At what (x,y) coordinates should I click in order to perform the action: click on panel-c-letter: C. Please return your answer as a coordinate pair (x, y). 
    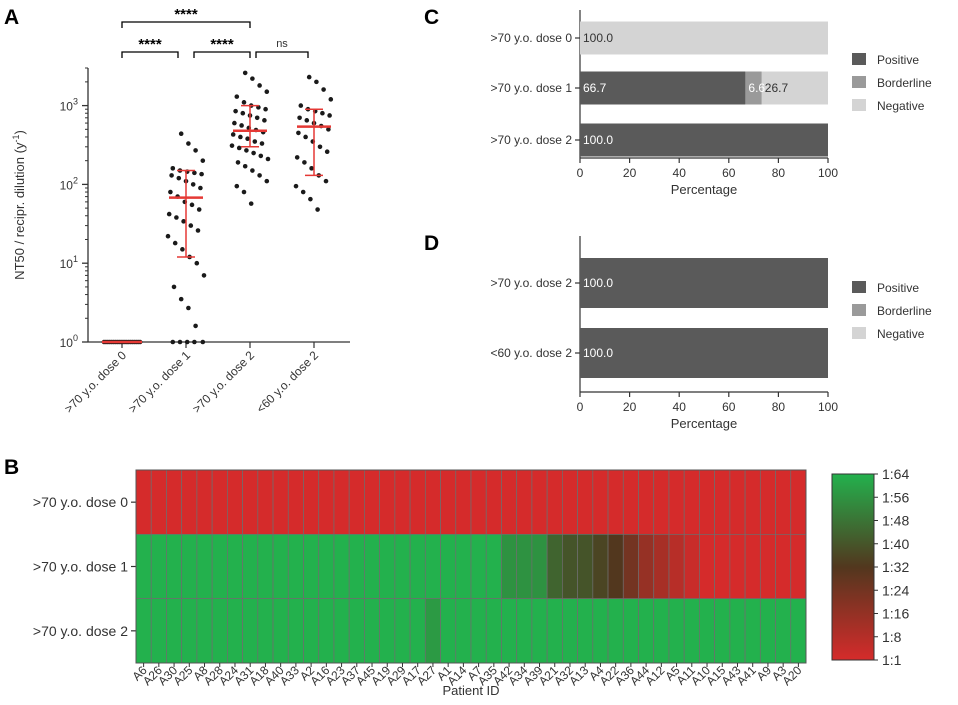
    Looking at the image, I should click on (431, 17).